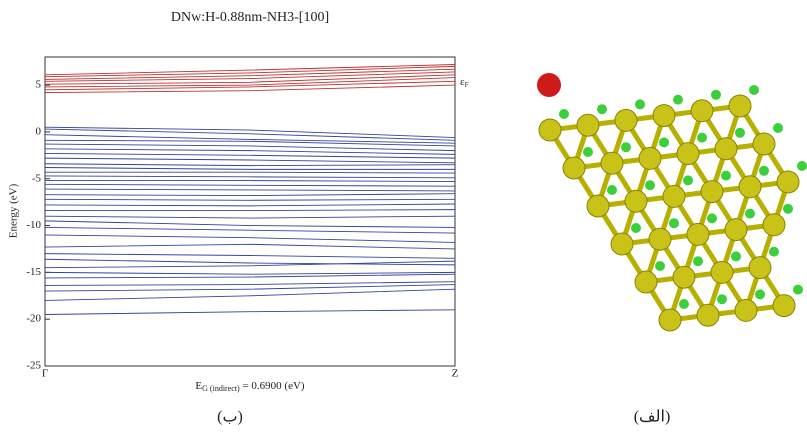 The width and height of the screenshot is (807, 437). I want to click on y-axis-label: Energy (eV), so click(14, 210).